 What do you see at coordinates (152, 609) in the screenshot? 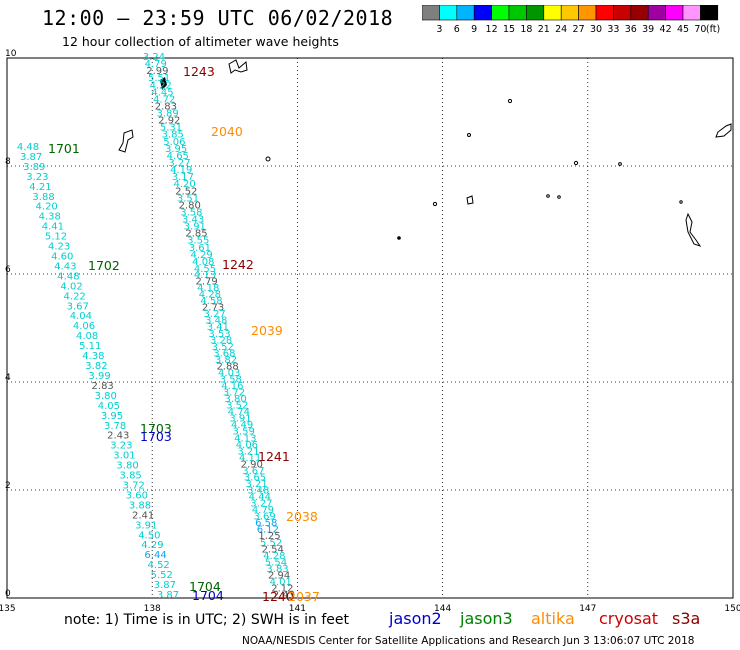
I see `x-tick-label: 138` at bounding box center [152, 609].